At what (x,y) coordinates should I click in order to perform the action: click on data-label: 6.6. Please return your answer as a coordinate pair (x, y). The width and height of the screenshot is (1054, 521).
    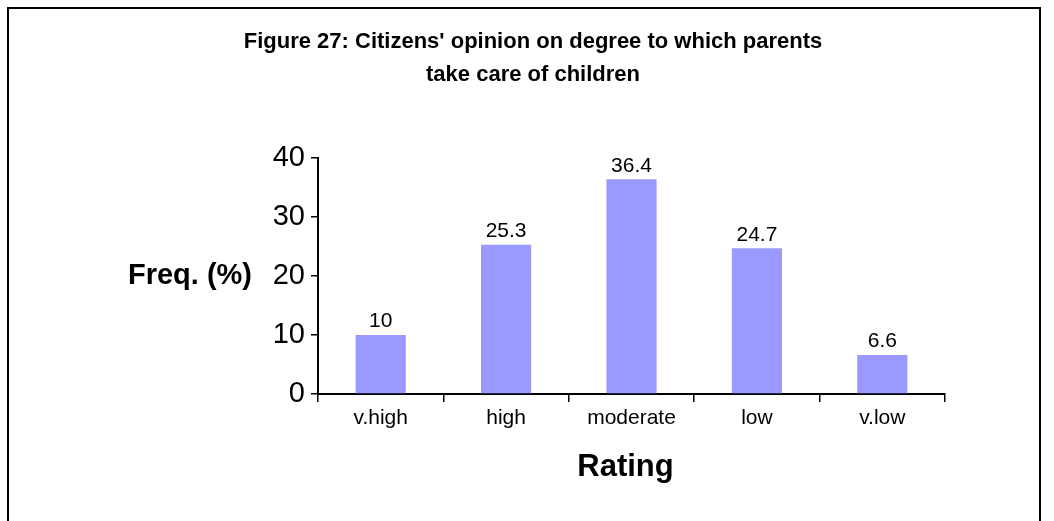
    Looking at the image, I should click on (882, 340).